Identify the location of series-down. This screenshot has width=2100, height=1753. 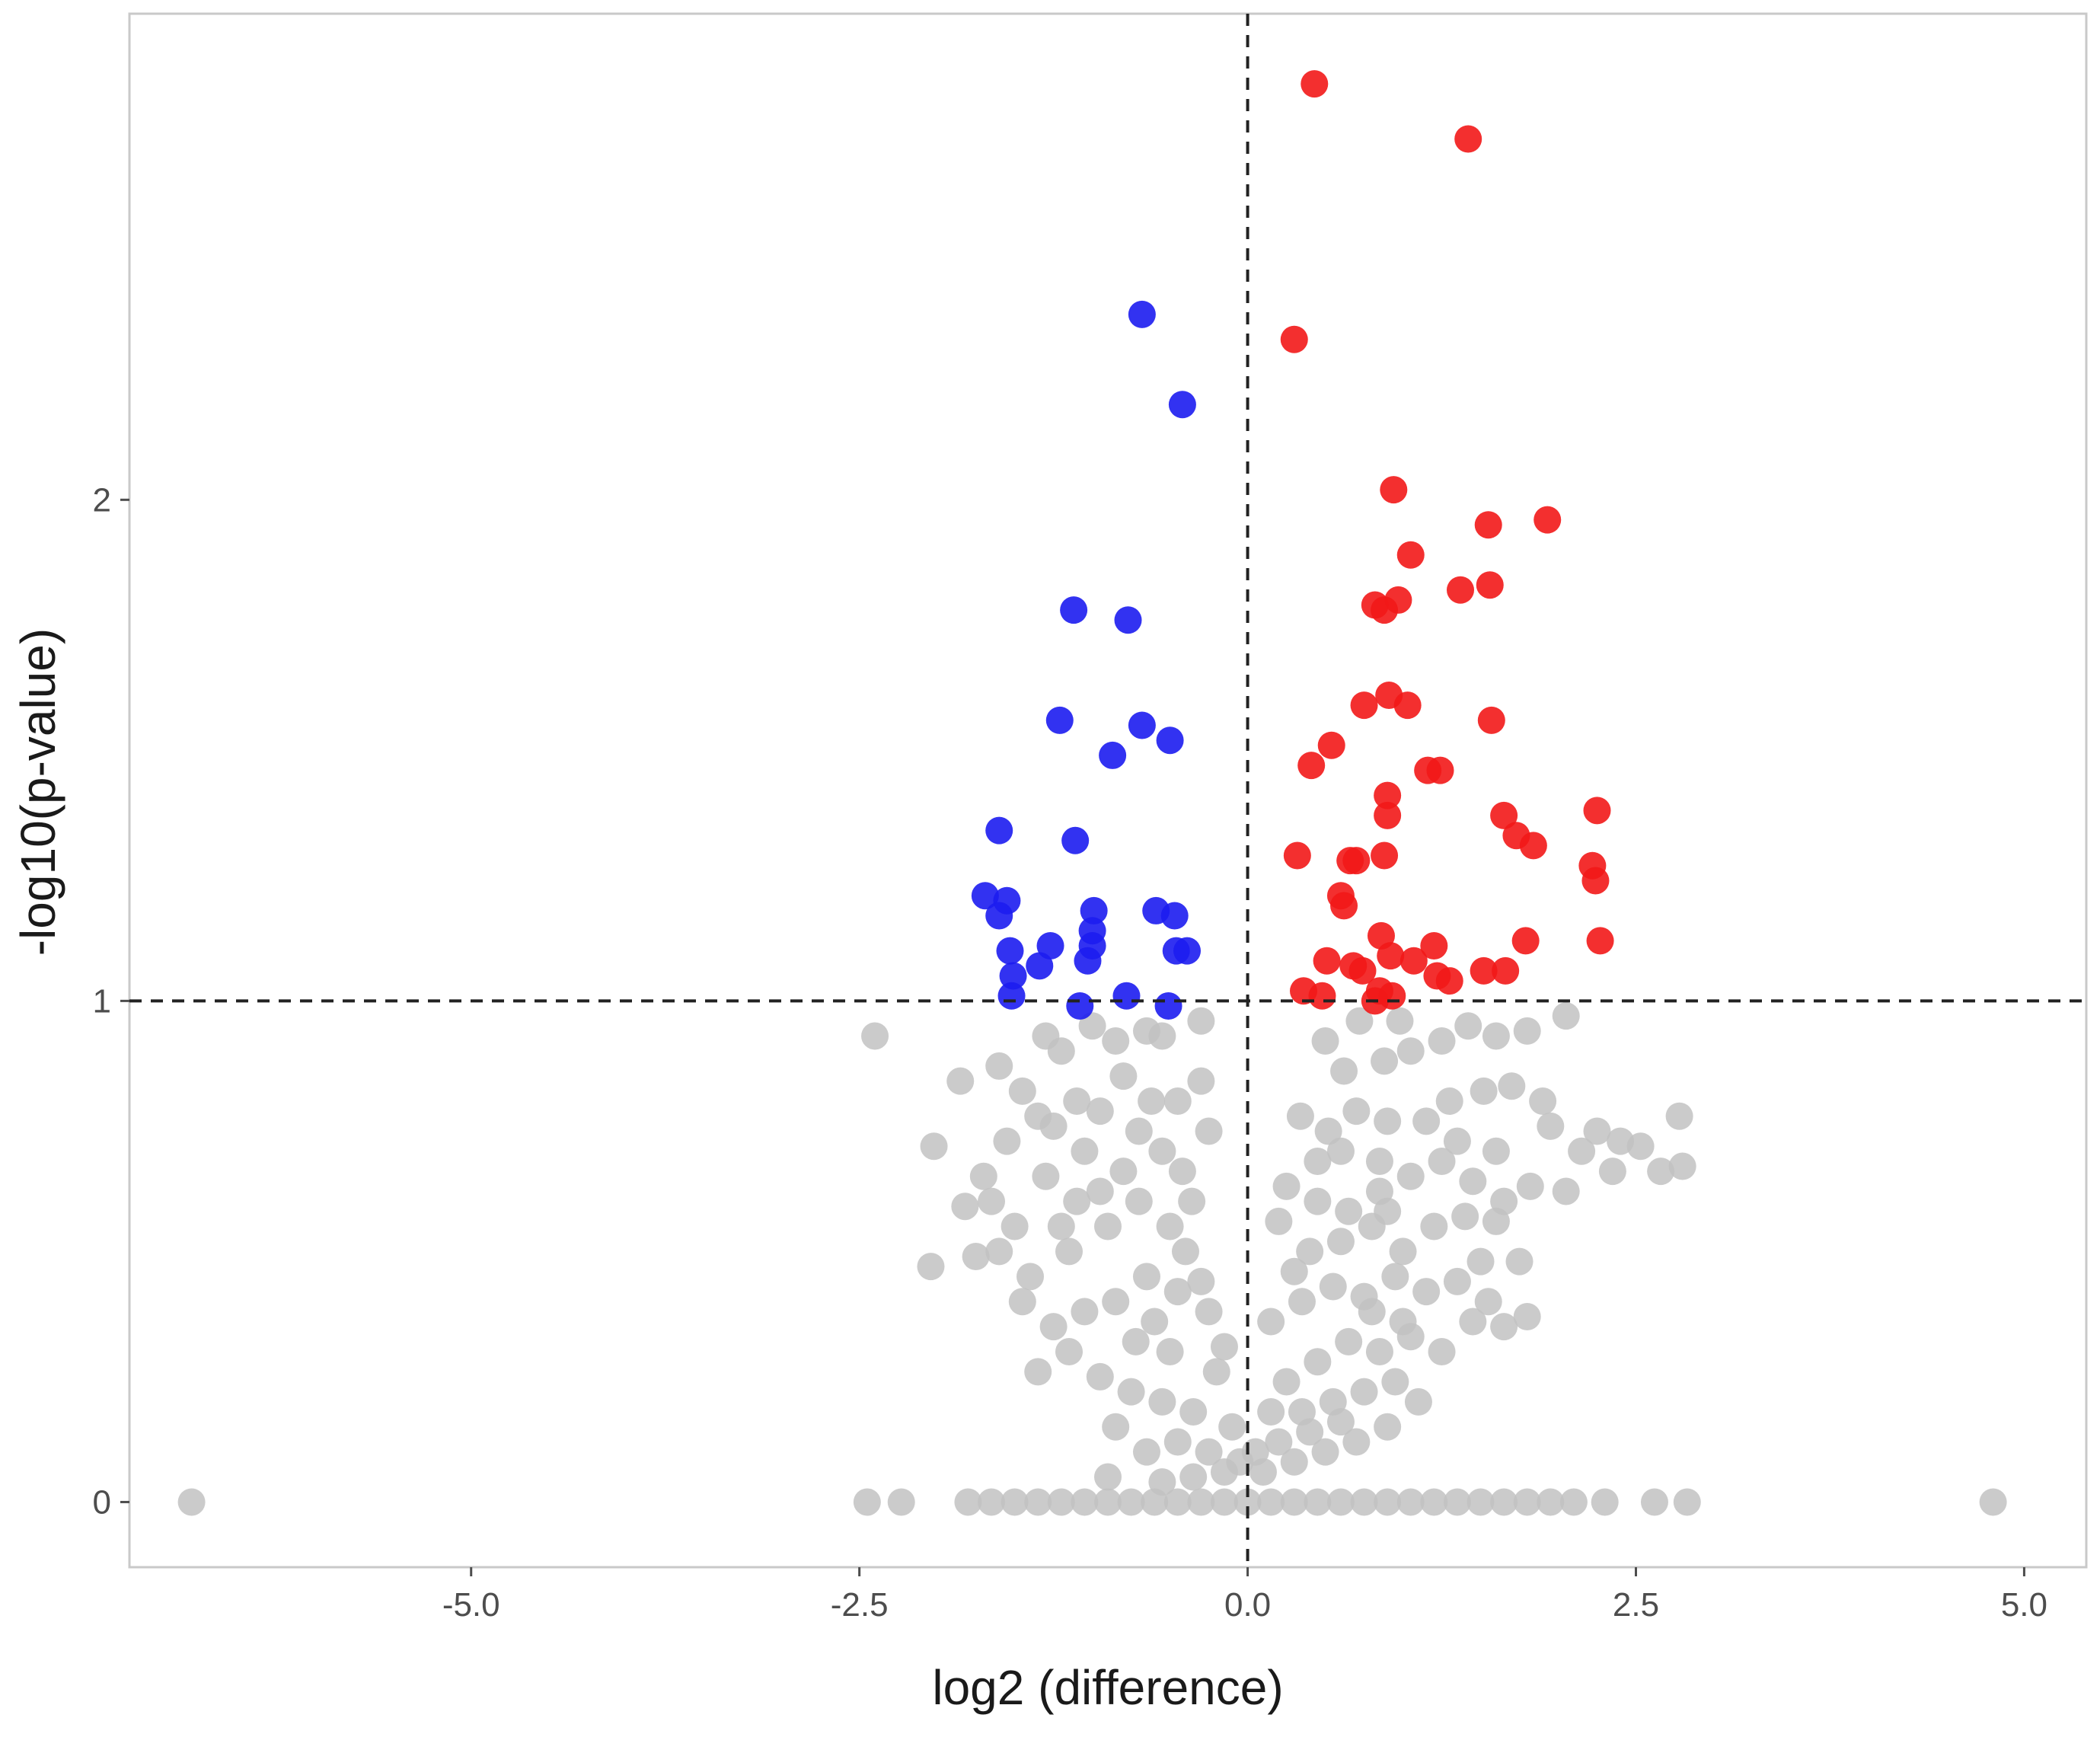
(1086, 660).